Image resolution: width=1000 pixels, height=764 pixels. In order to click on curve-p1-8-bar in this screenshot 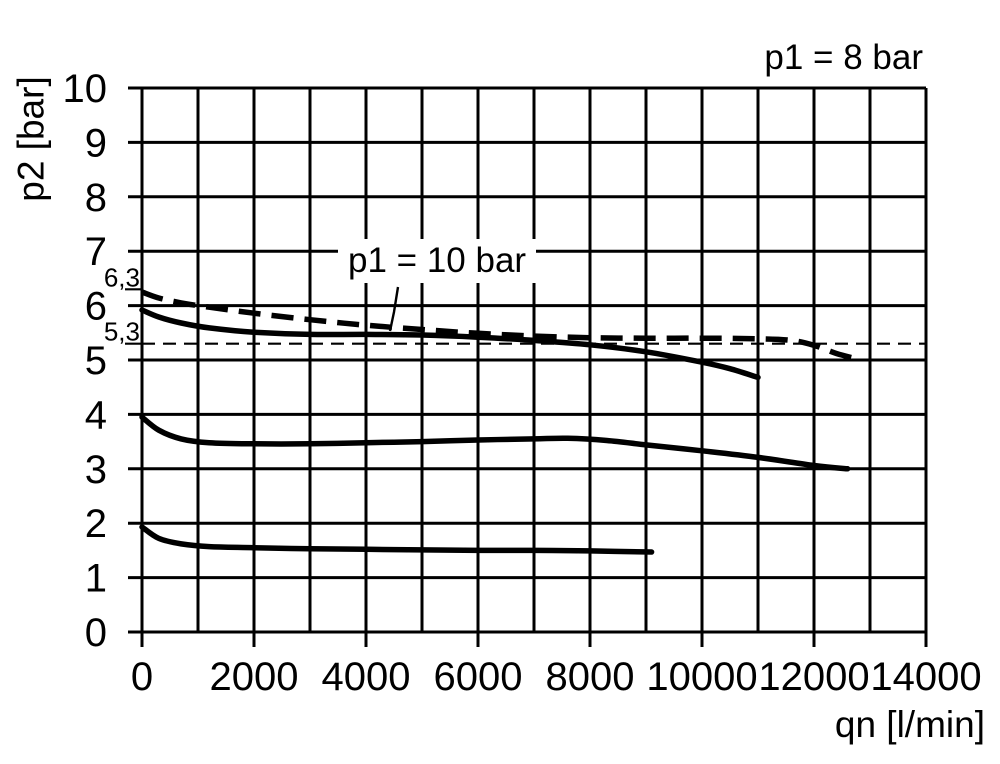, I will do `click(450, 344)`.